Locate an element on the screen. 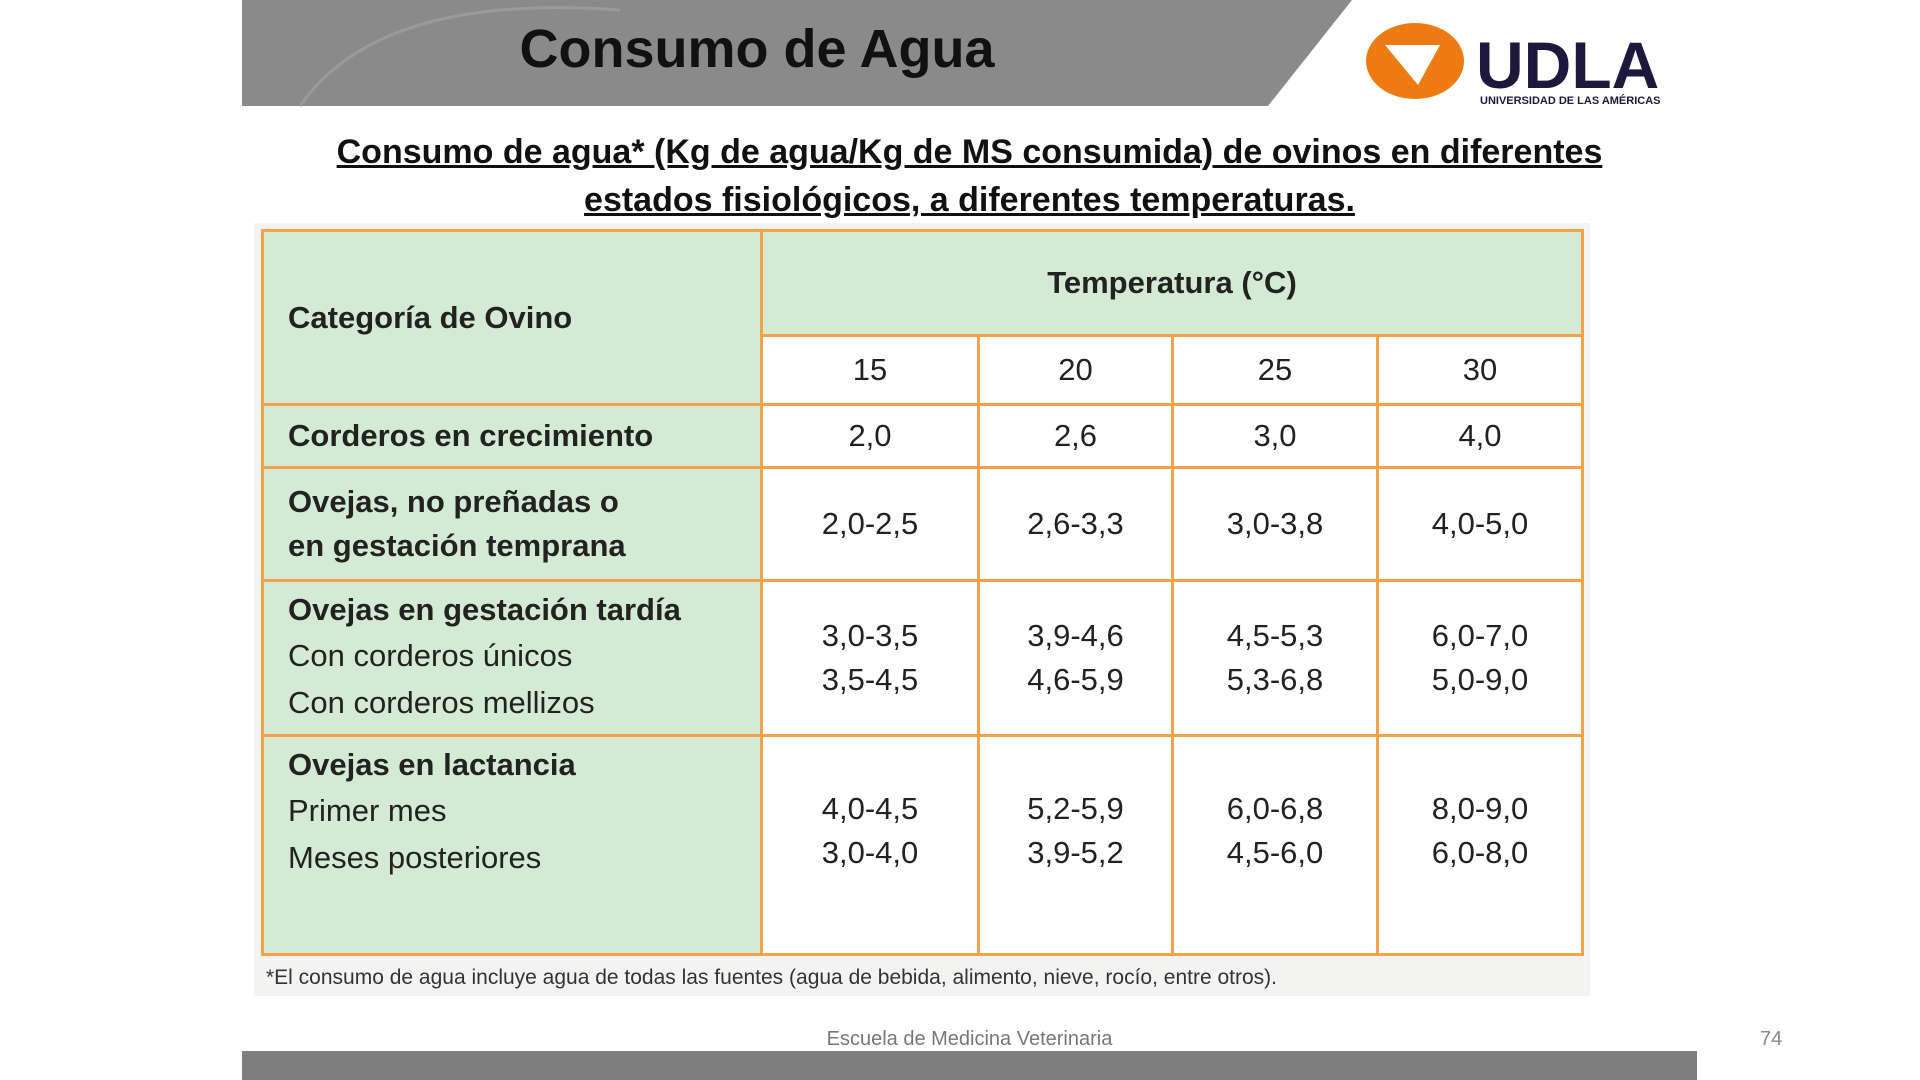  value-cell: 2,0-2,5 is located at coordinates (870, 524).